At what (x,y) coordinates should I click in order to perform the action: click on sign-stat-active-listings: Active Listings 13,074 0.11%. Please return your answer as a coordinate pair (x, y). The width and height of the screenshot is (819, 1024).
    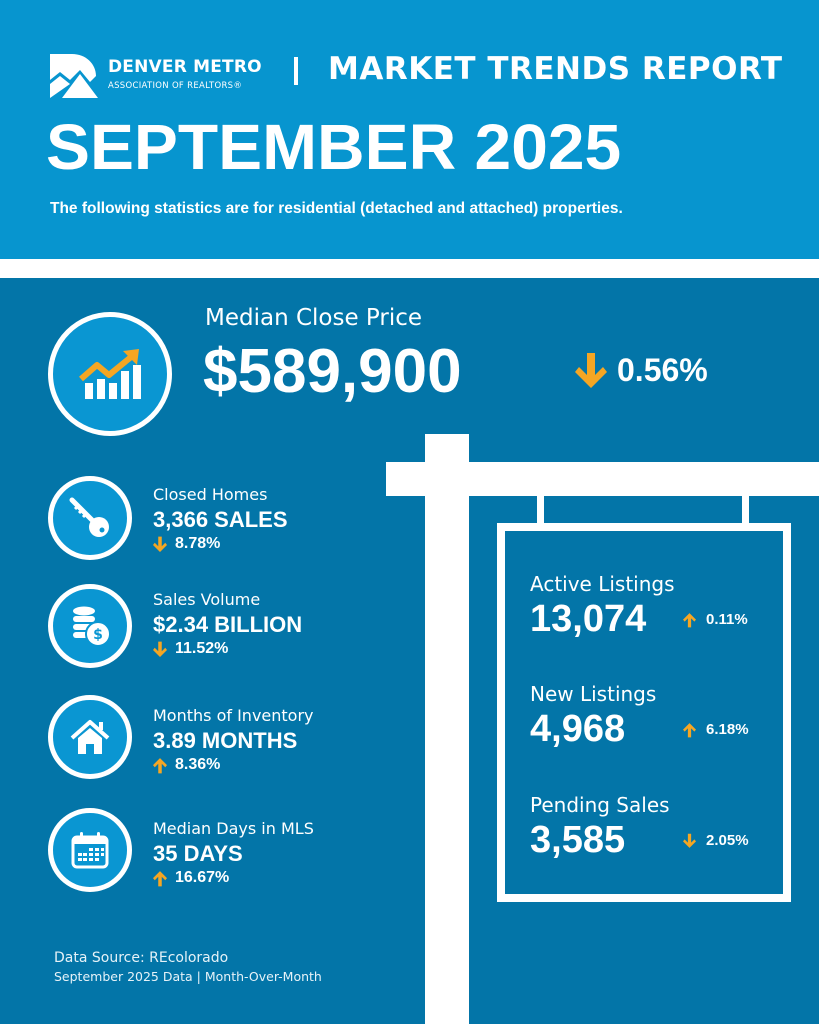
    Looking at the image, I should click on (639, 606).